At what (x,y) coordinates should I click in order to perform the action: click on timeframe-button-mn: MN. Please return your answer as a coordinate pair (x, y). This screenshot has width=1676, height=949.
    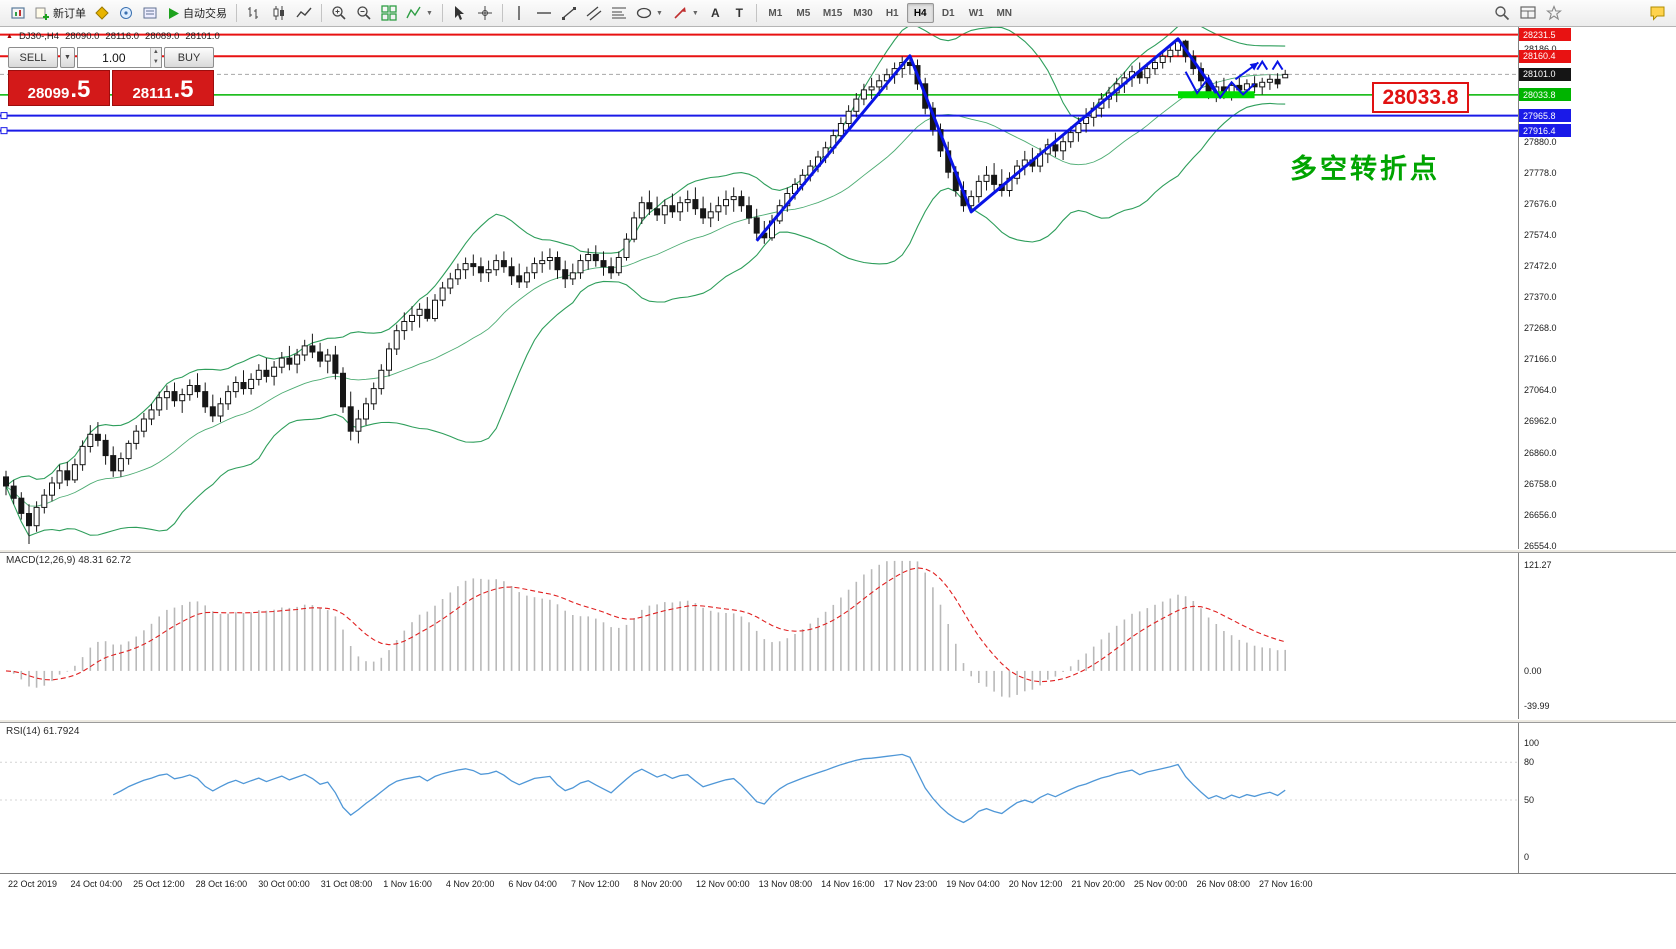
    Looking at the image, I should click on (1004, 13).